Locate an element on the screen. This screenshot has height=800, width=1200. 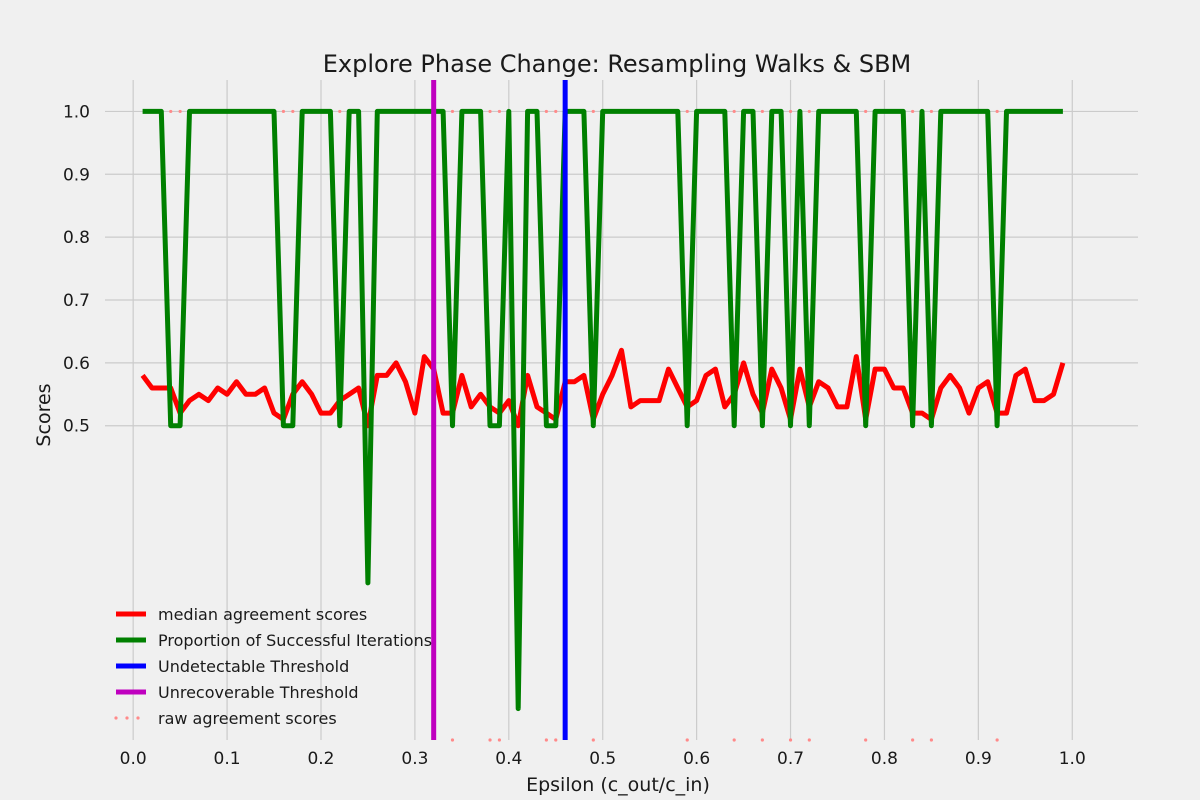
x-tick-label: 1.0 is located at coordinates (1072, 759).